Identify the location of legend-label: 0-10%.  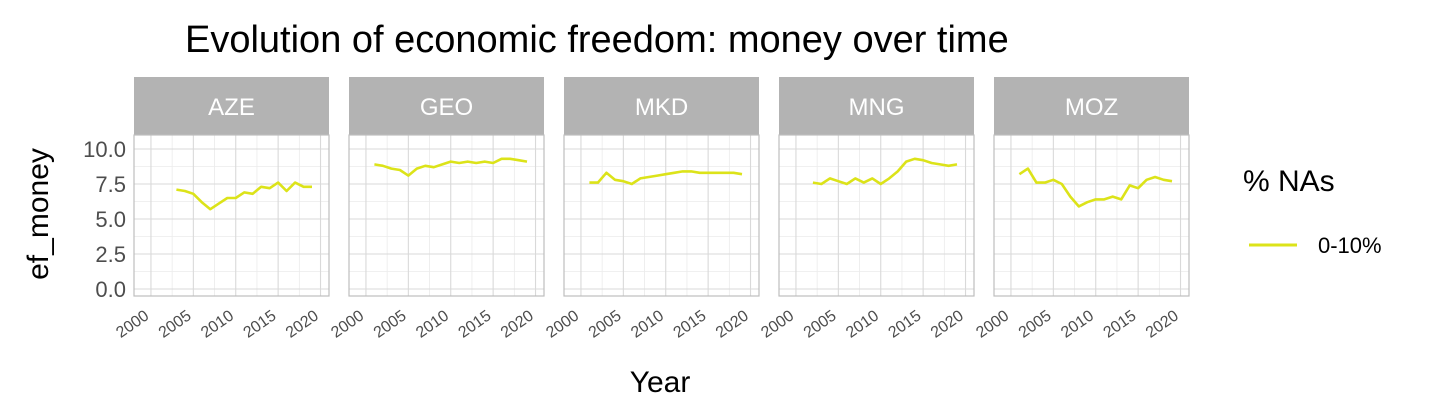
(1350, 245).